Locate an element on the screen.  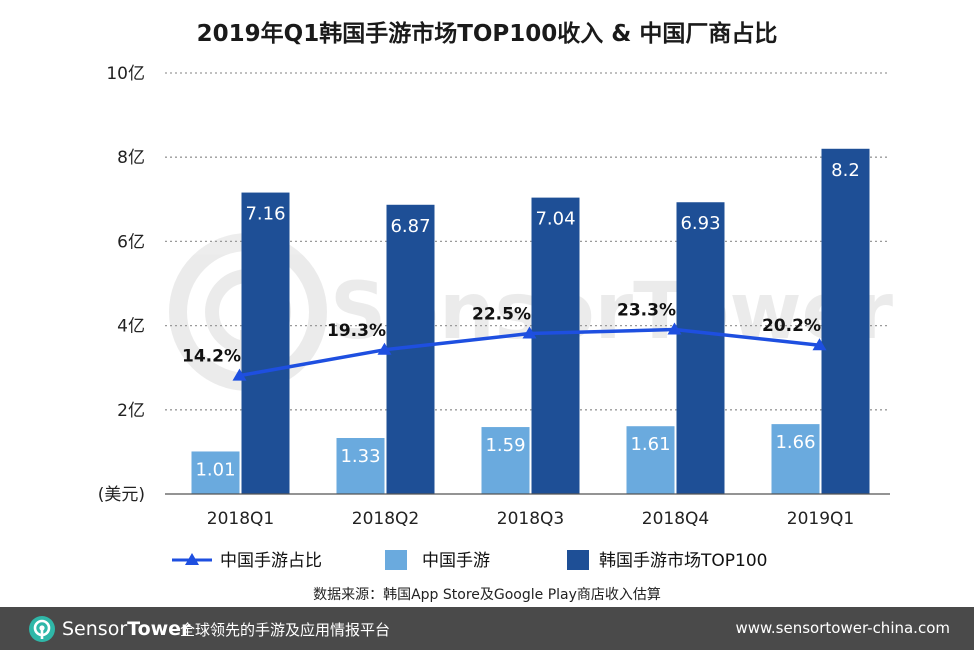
footer-brand-tower: Tower is located at coordinates (159, 629).